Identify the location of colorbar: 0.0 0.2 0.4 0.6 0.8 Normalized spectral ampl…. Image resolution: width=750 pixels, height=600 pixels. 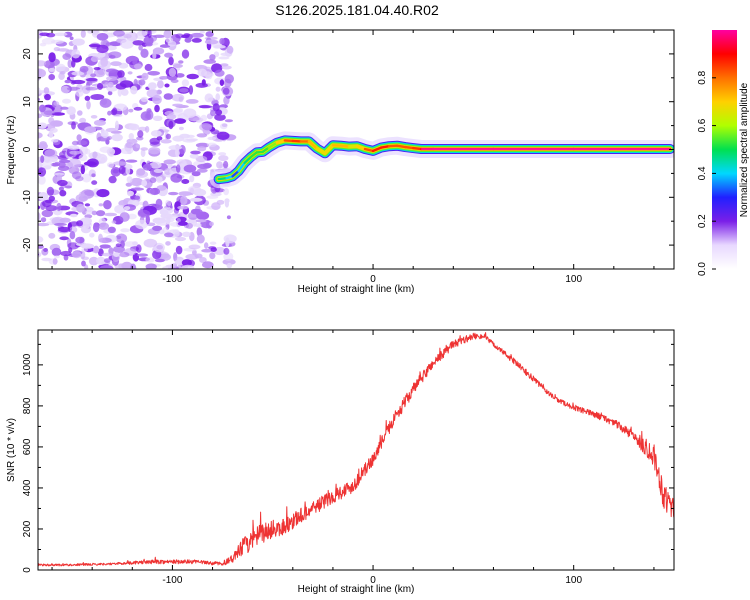
(723, 153).